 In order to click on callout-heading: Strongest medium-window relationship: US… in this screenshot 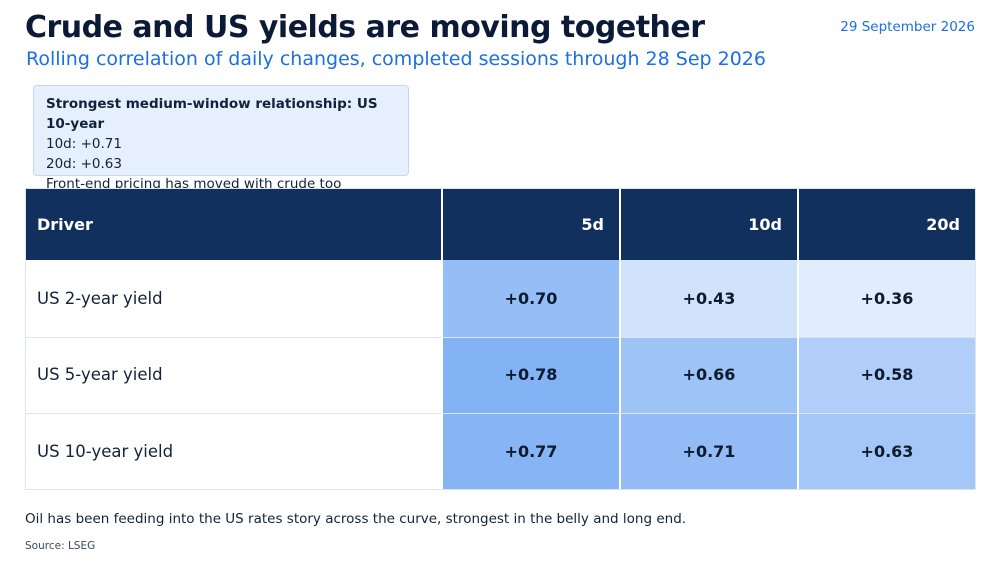, I will do `click(212, 114)`.